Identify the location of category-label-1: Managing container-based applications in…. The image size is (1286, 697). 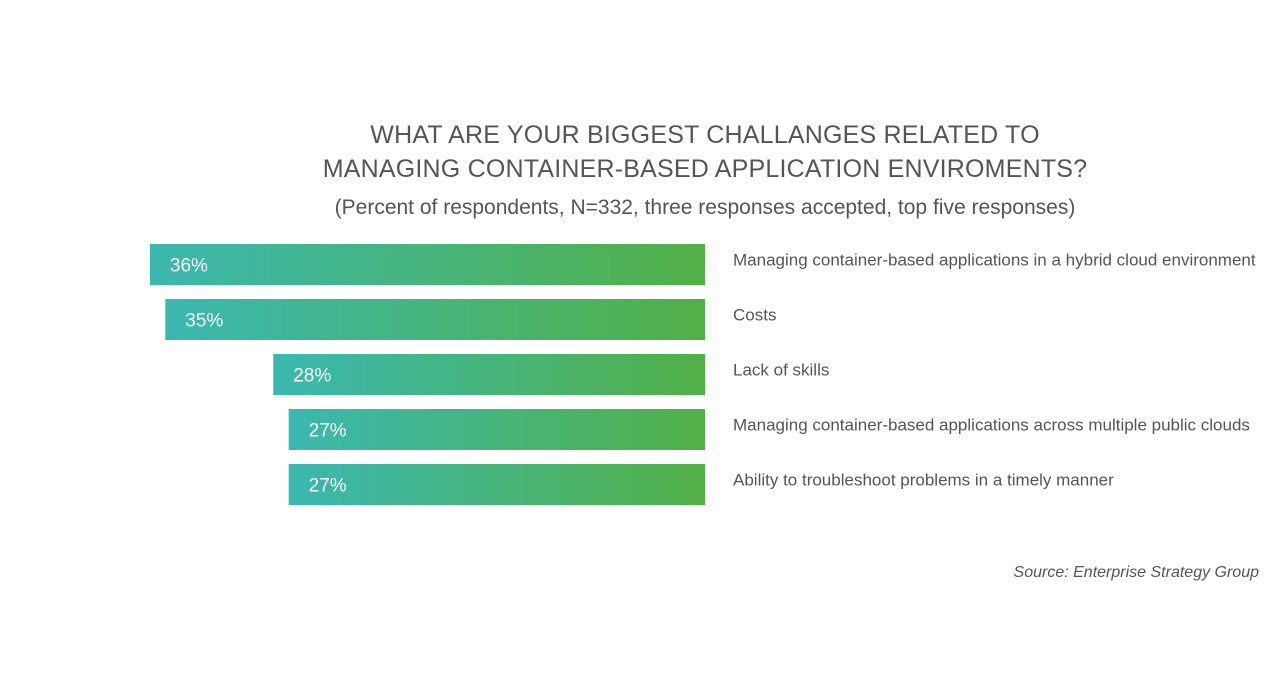
(994, 260).